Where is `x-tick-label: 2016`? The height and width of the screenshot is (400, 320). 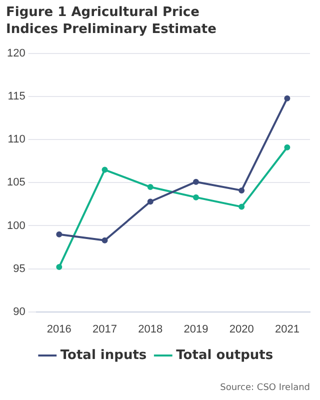
x-tick-label: 2016 is located at coordinates (59, 329).